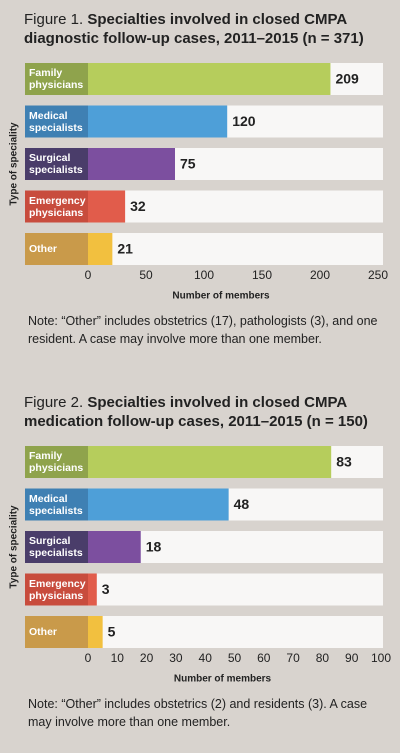  Describe the element at coordinates (118, 658) in the screenshot. I see `x-tick-label: 10` at that location.